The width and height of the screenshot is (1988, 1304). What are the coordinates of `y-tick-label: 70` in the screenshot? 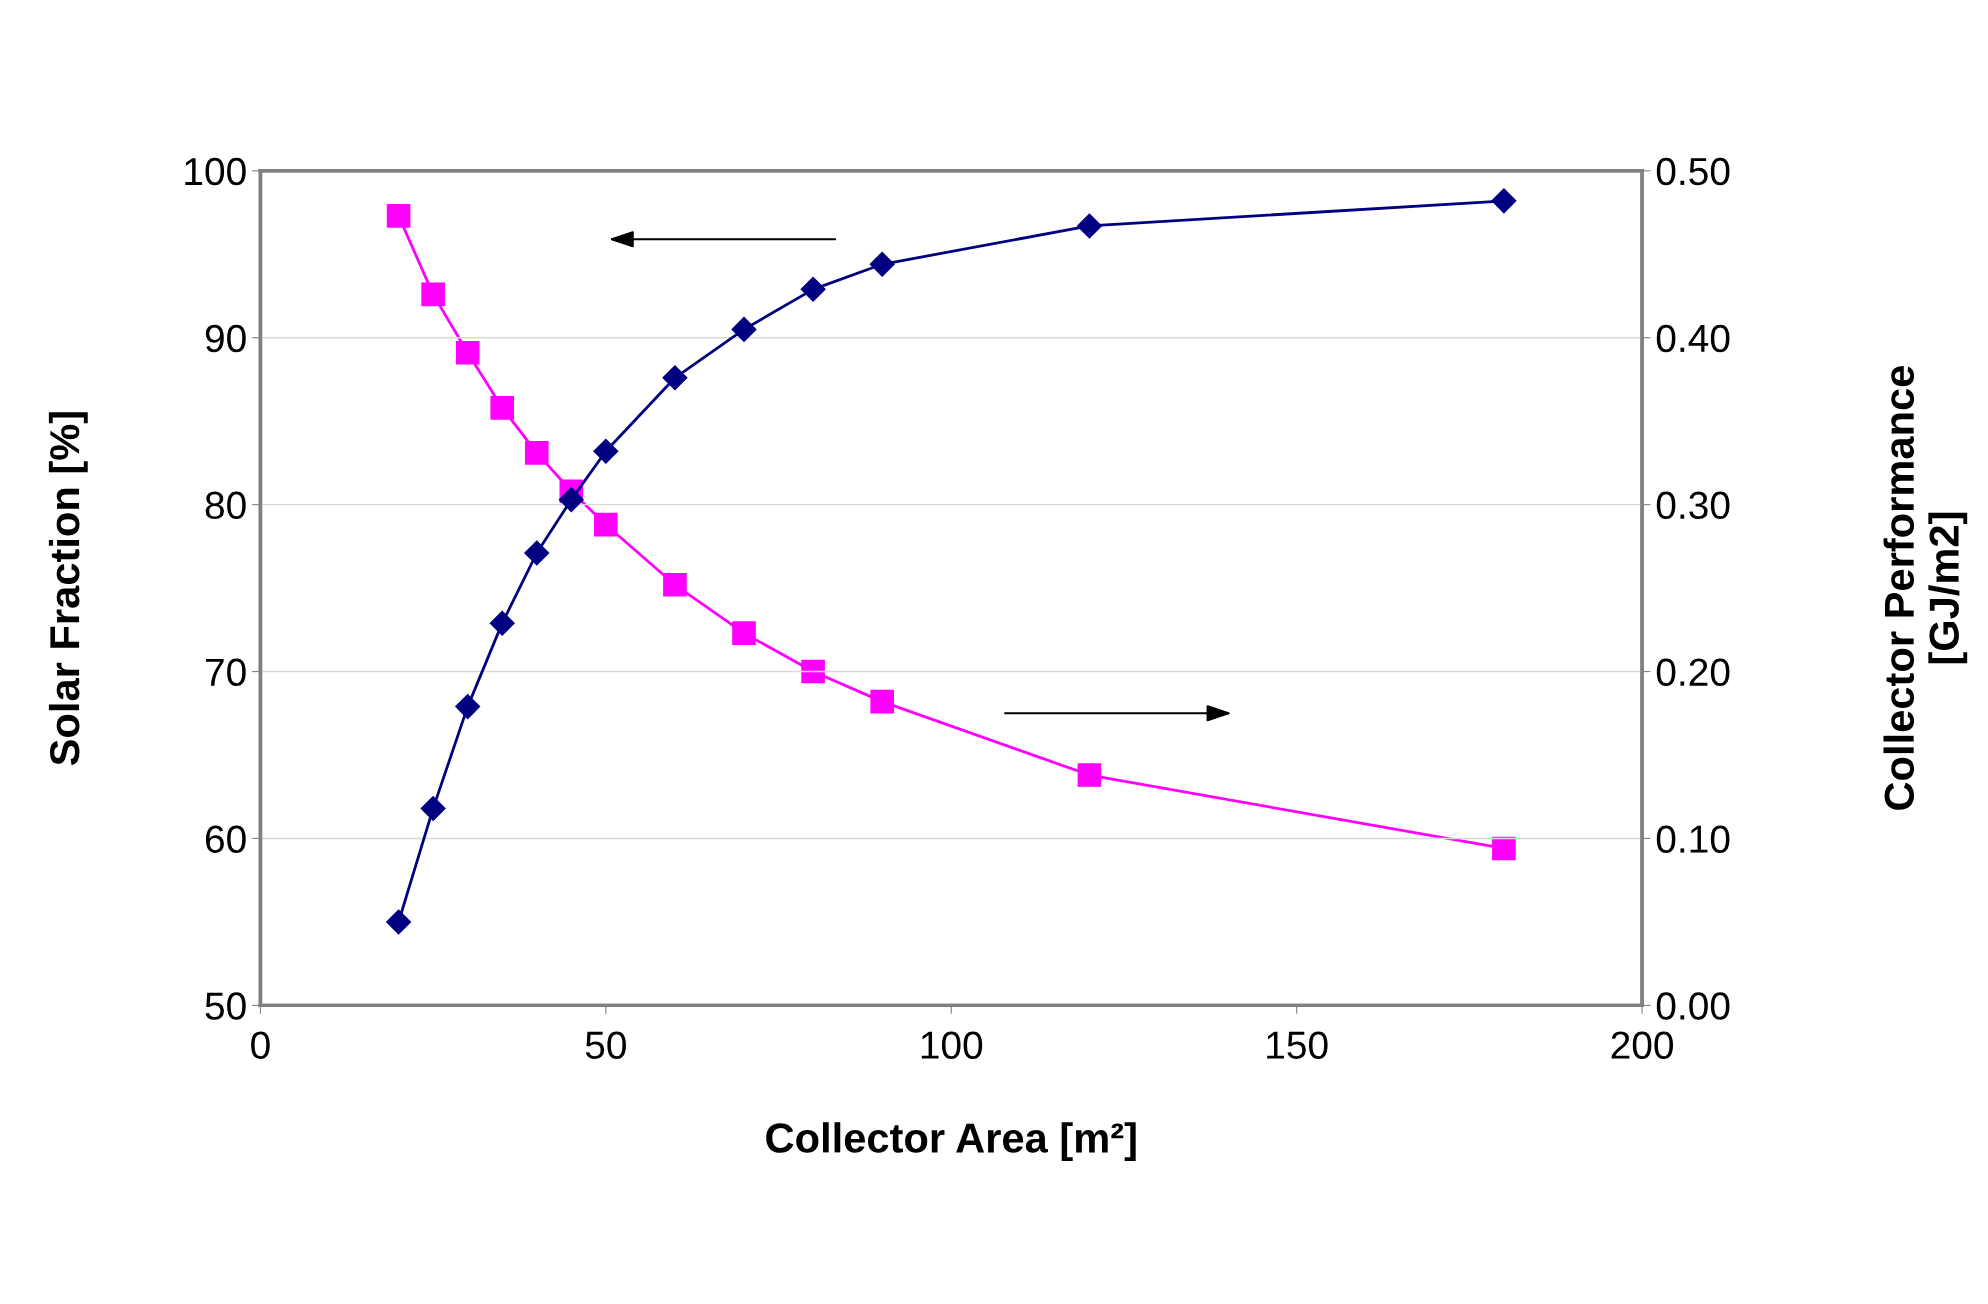 It's located at (225, 672).